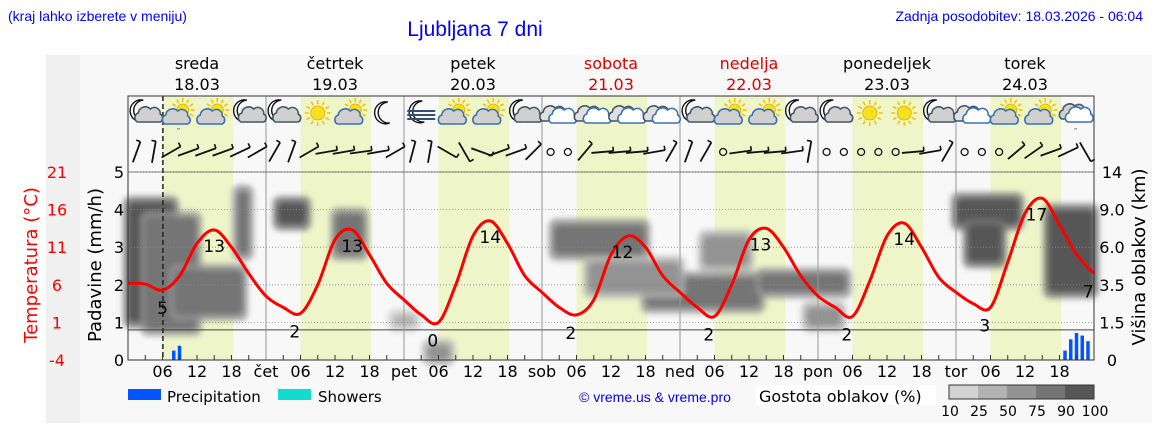 This screenshot has width=1152, height=443. What do you see at coordinates (335, 84) in the screenshot?
I see `day-date: 19.03` at bounding box center [335, 84].